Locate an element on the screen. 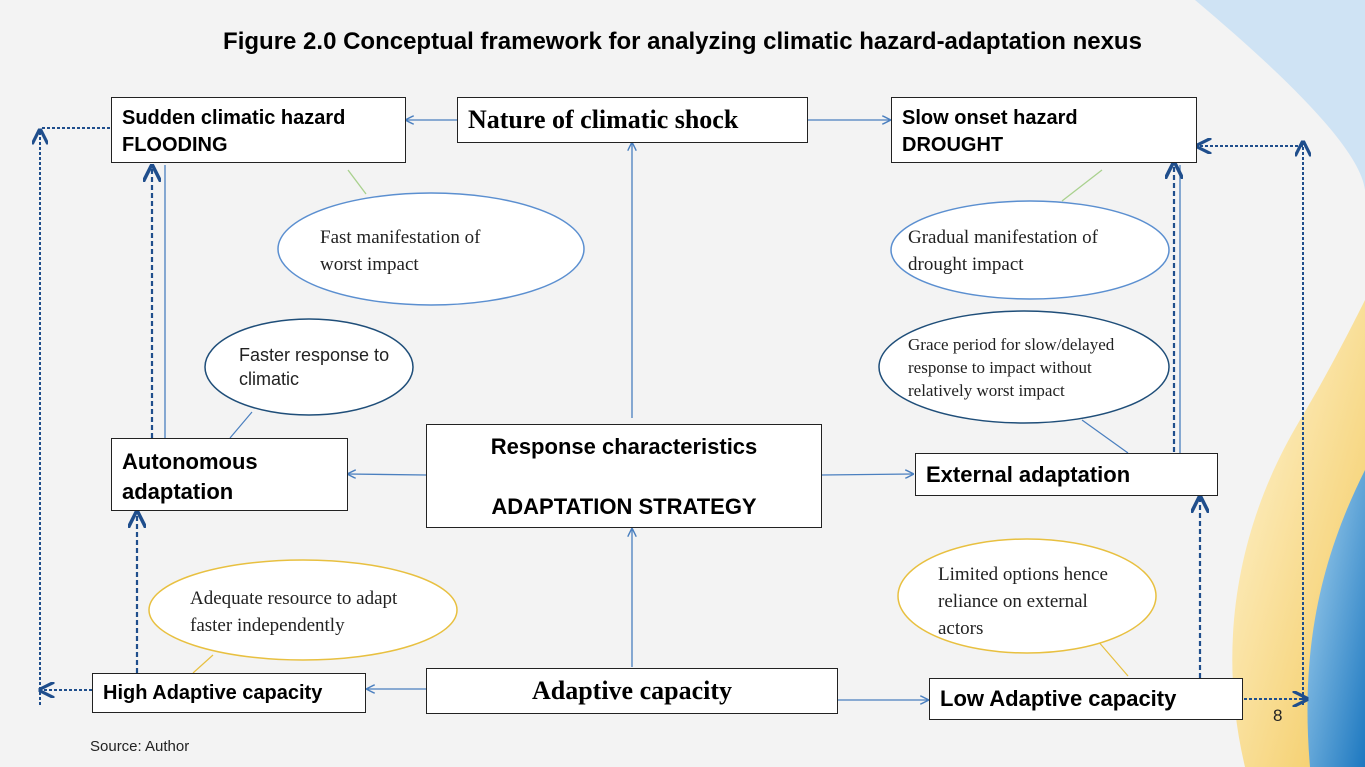  high-capacity-label: High Adaptive capacity is located at coordinates (213, 693).